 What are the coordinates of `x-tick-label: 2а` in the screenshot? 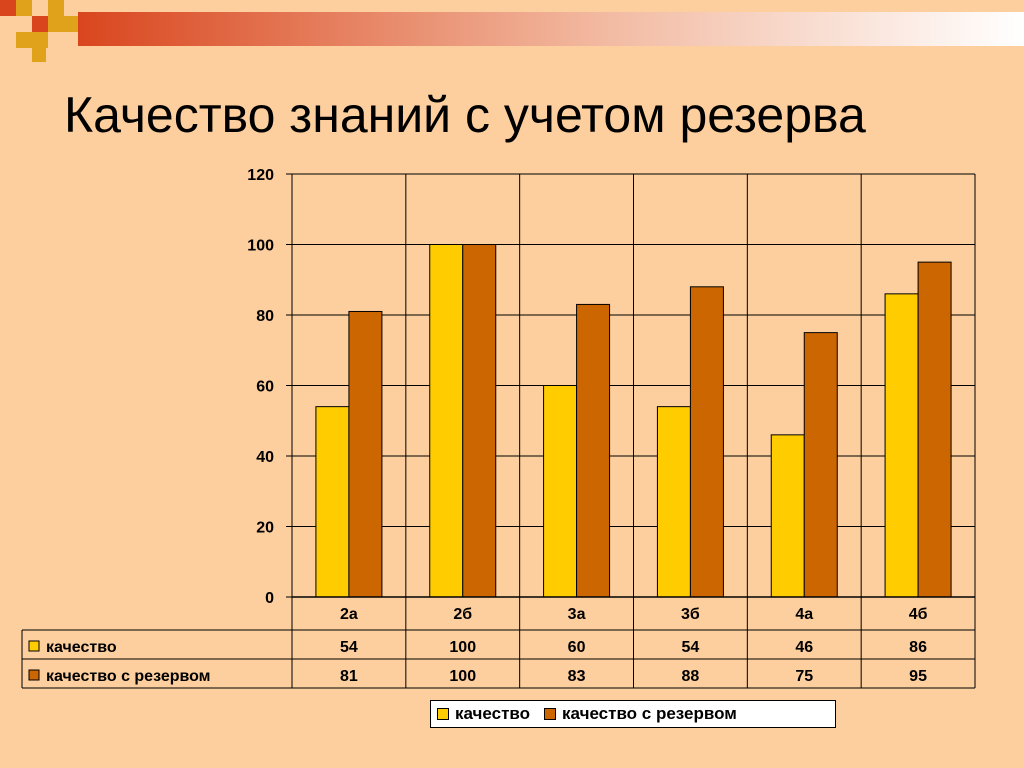 It's located at (349, 614).